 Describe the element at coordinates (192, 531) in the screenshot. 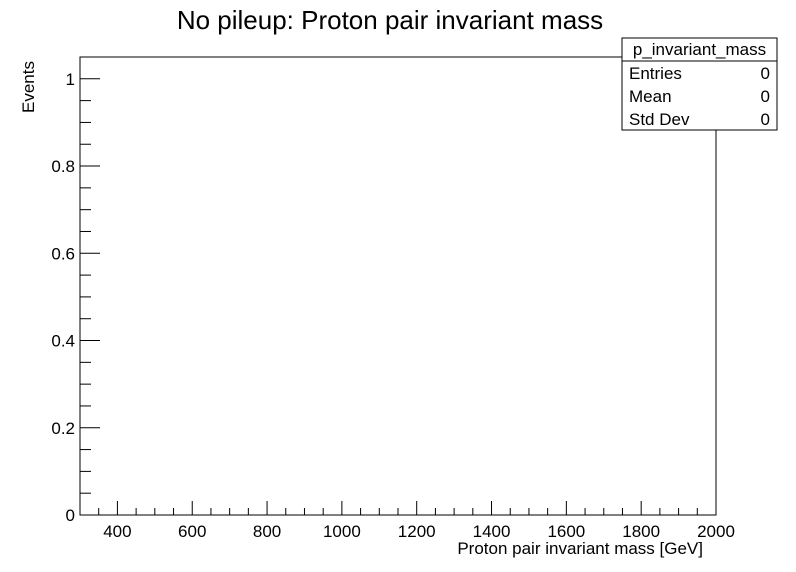

I see `x-tick-label: 600` at that location.